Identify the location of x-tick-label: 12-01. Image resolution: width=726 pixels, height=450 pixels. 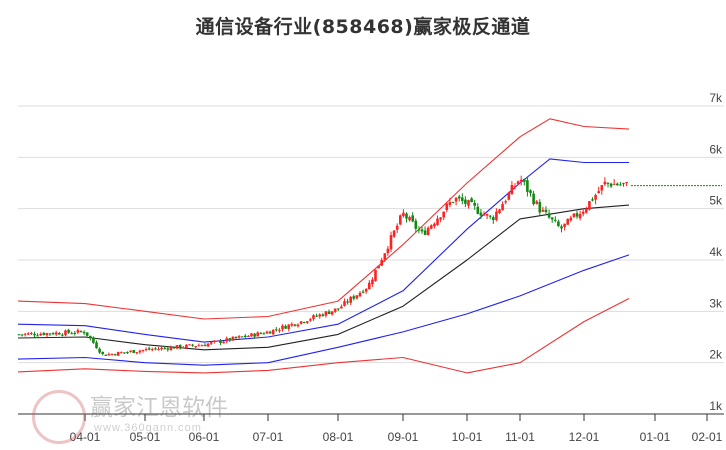
(584, 437).